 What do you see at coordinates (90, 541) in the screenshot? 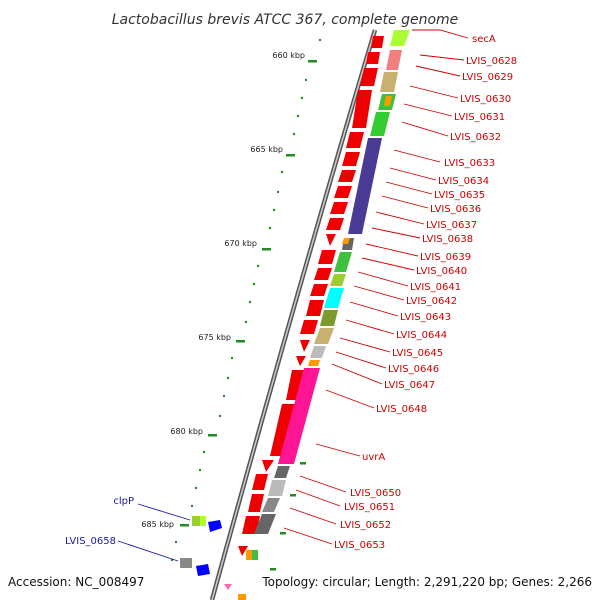
I see `gene-label-lvis-0658: LVIS_0658` at bounding box center [90, 541].